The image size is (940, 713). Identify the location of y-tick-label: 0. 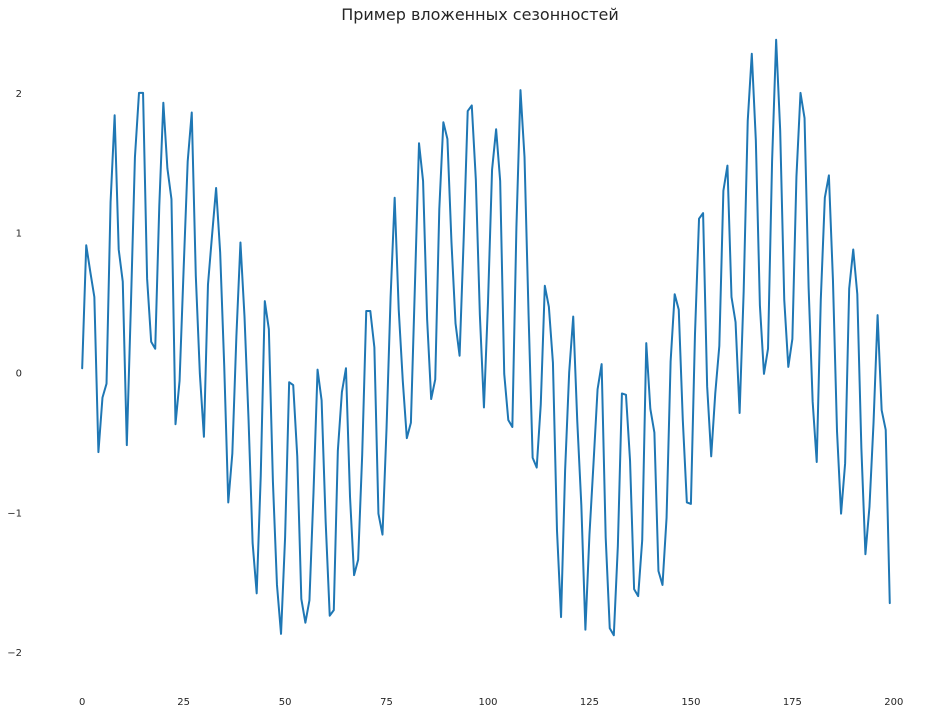
(19, 373).